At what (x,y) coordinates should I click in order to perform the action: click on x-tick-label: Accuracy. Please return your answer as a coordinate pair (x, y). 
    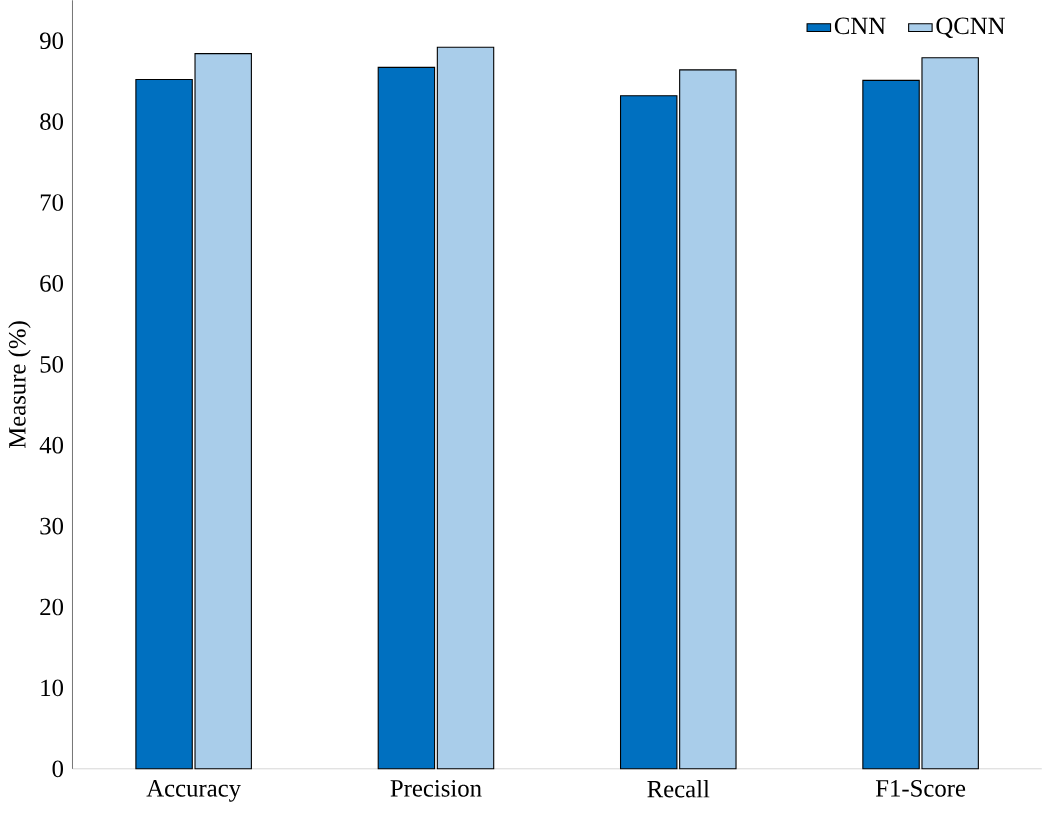
    Looking at the image, I should click on (193, 791).